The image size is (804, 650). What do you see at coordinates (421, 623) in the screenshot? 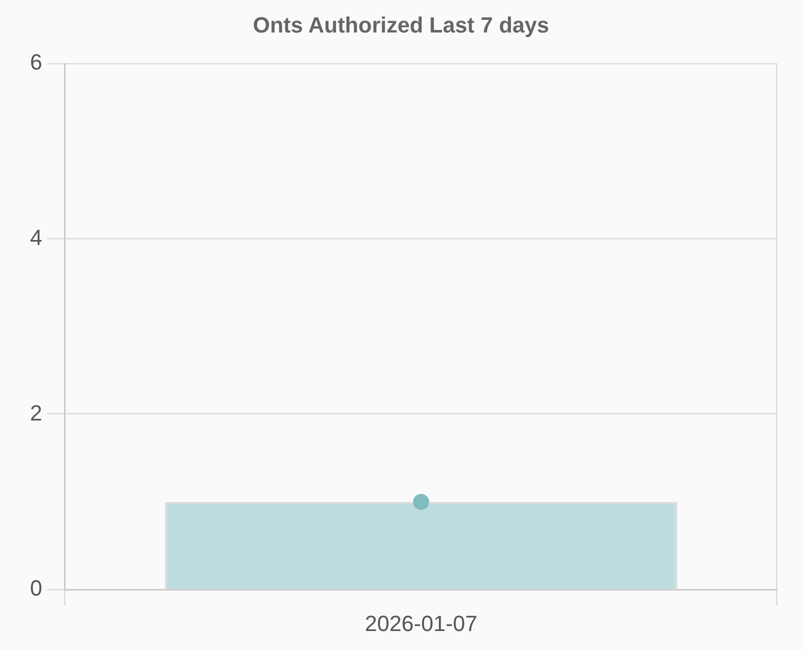
I see `x-tick-label: 2026-01-07` at bounding box center [421, 623].